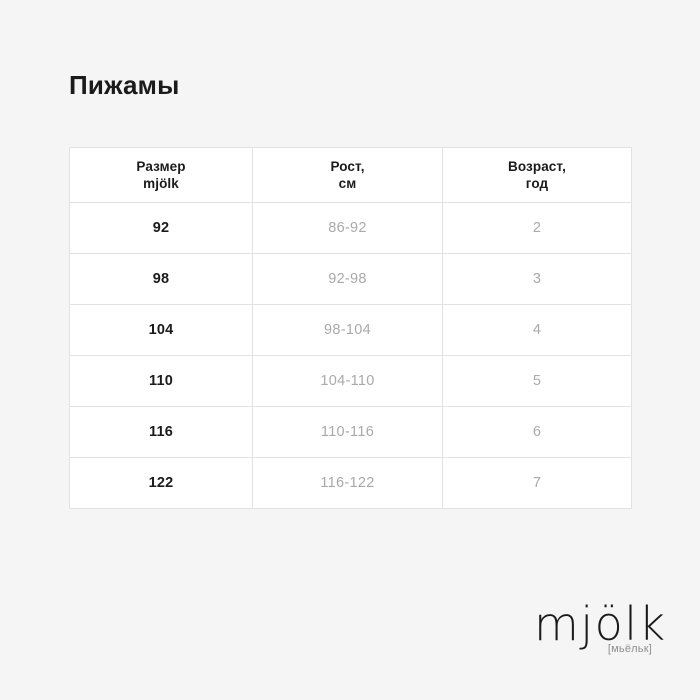 This screenshot has height=700, width=700. I want to click on table-row: 110 104-110 5, so click(350, 381).